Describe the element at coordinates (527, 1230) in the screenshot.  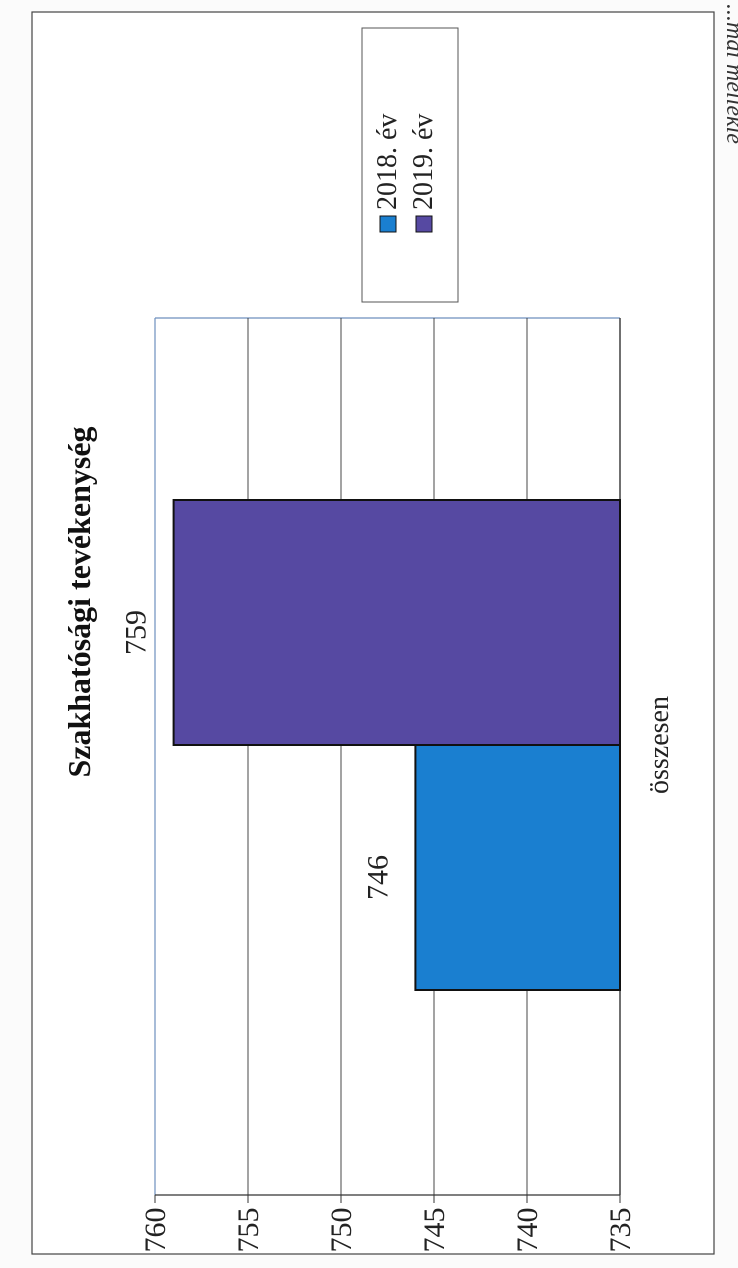
I see `y-tick-label: 740` at that location.